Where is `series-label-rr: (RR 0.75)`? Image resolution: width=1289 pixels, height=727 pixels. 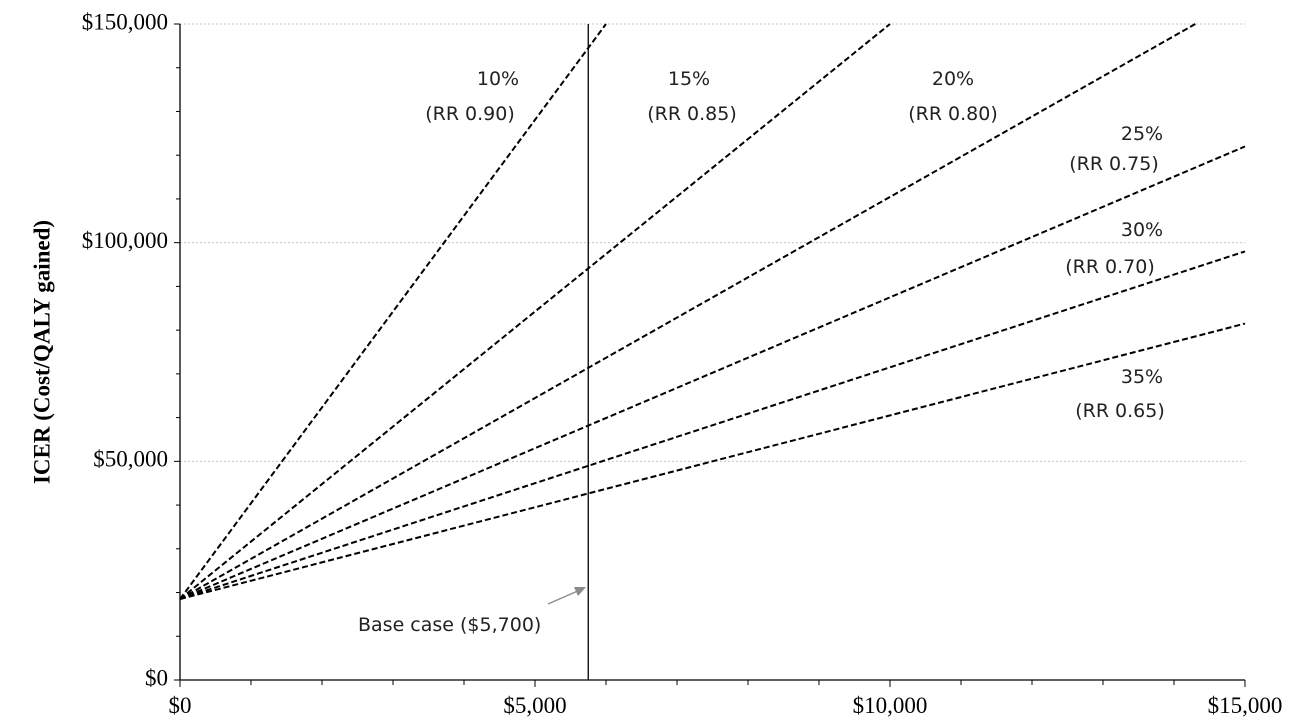 series-label-rr: (RR 0.75) is located at coordinates (1114, 164).